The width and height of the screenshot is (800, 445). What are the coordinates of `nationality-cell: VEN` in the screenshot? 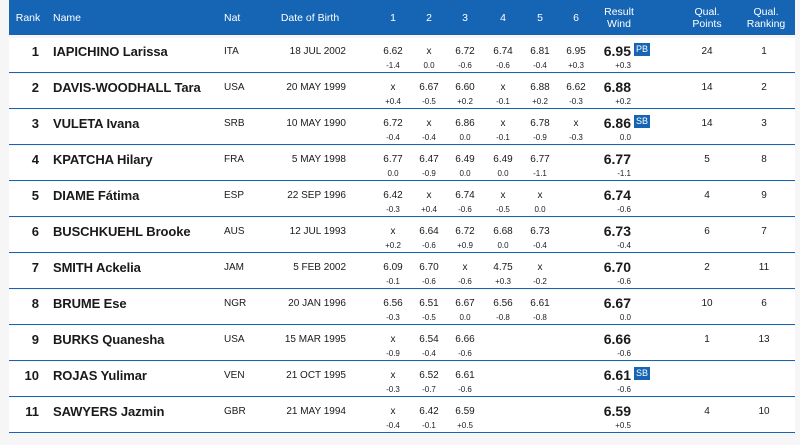 It's located at (234, 375).